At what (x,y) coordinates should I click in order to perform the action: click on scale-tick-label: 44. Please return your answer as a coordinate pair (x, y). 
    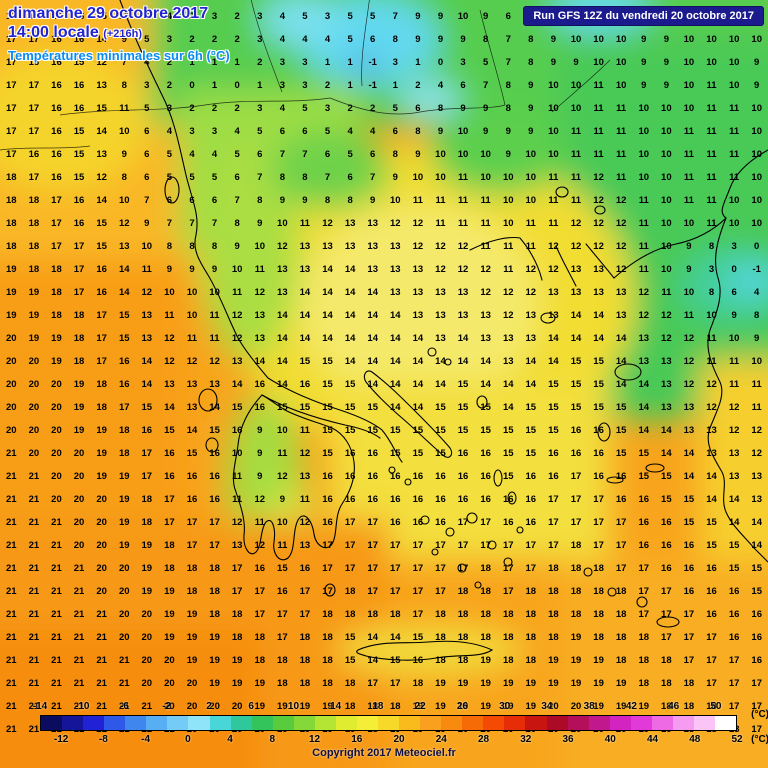
    Looking at the image, I should click on (652, 739).